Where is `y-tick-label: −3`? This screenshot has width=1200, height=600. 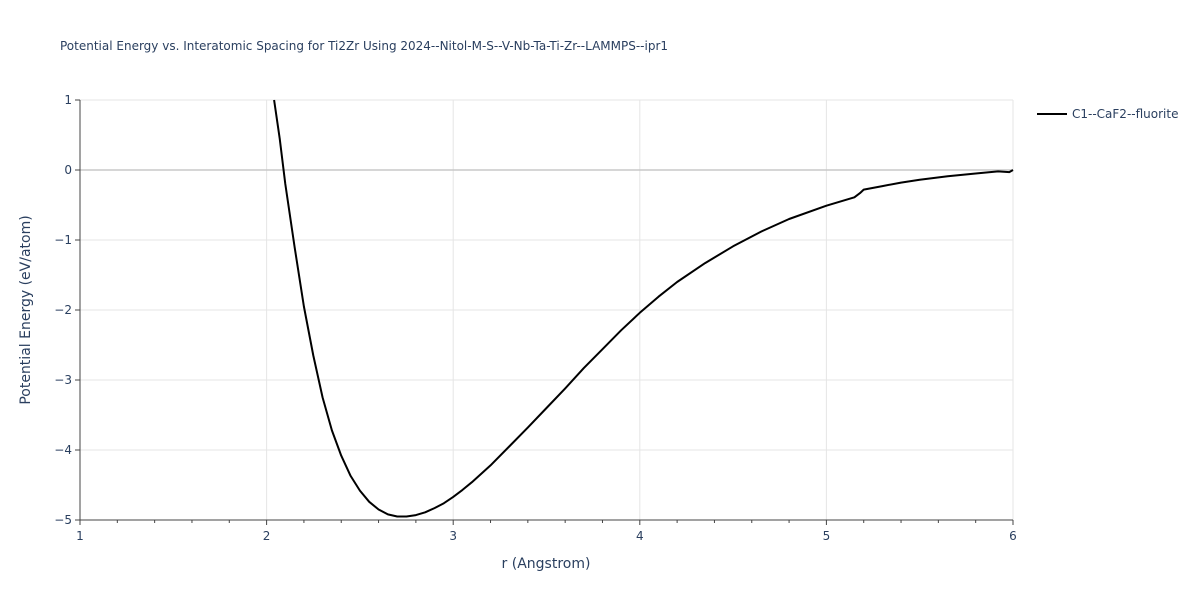
y-tick-label: −3 is located at coordinates (63, 380).